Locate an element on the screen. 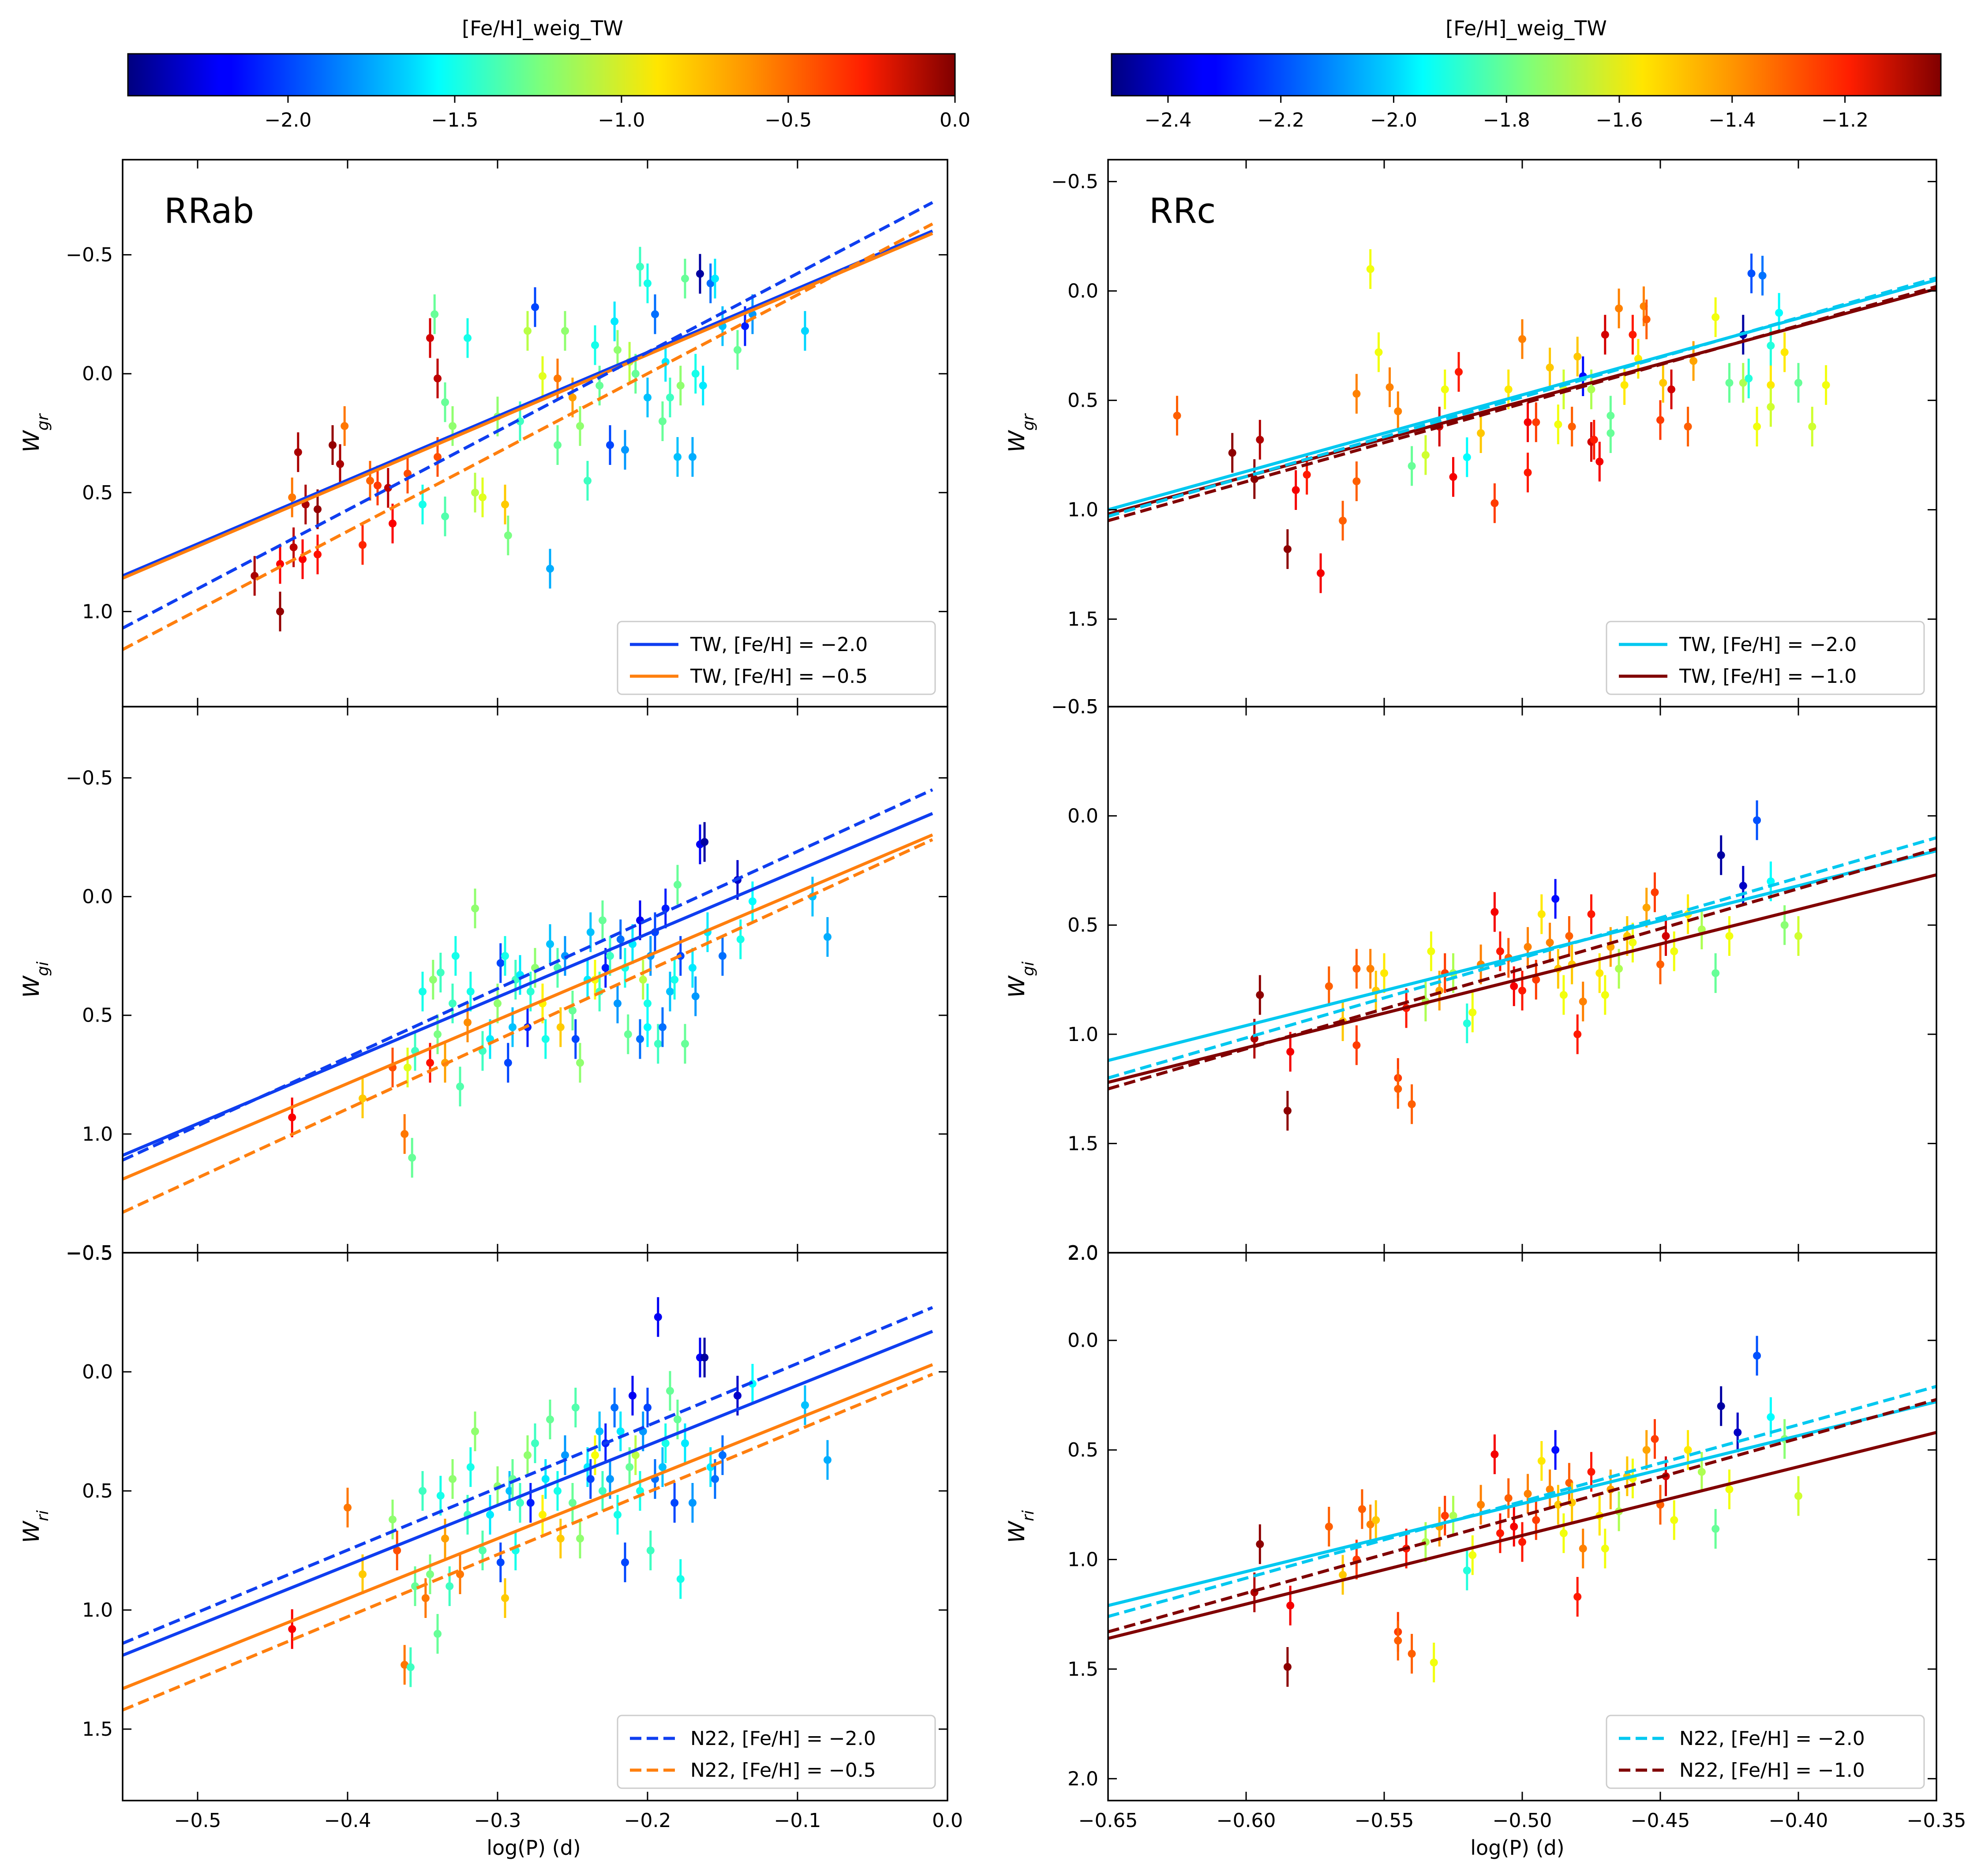 The height and width of the screenshot is (1876, 1981). x-tick-label: 0.0 is located at coordinates (947, 1820).